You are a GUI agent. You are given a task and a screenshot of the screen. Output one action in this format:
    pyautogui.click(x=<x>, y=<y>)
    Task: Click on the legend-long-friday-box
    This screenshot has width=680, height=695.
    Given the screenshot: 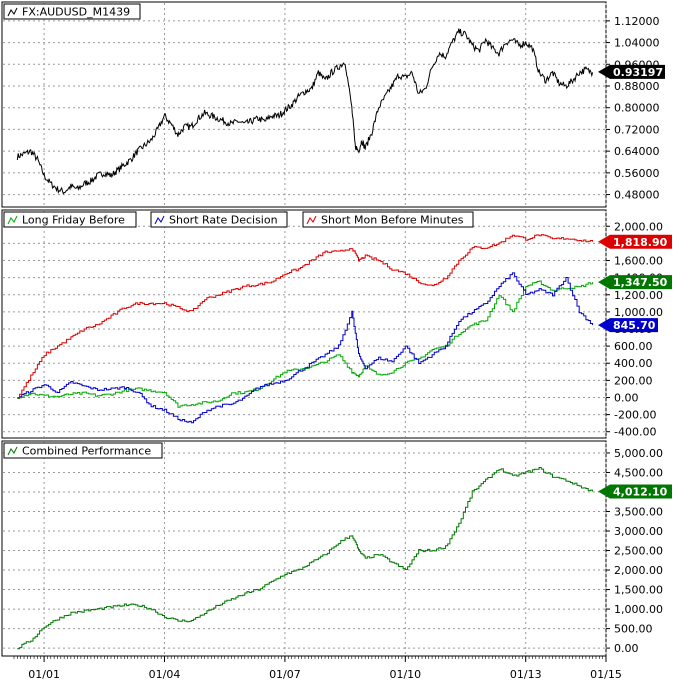 What is the action you would take?
    pyautogui.click(x=70, y=219)
    